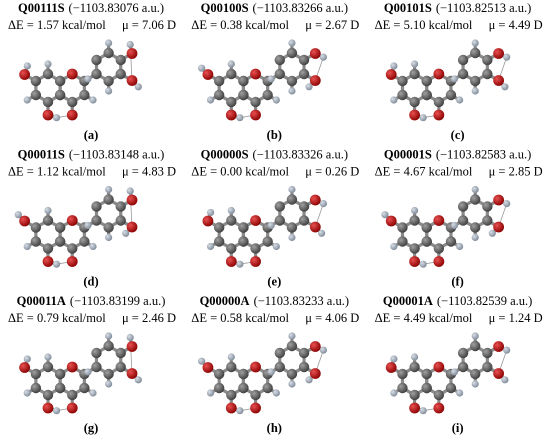 This screenshot has width=550, height=439. What do you see at coordinates (240, 25) in the screenshot?
I see `delta-e: ΔE = 0.38 kcal/mol` at bounding box center [240, 25].